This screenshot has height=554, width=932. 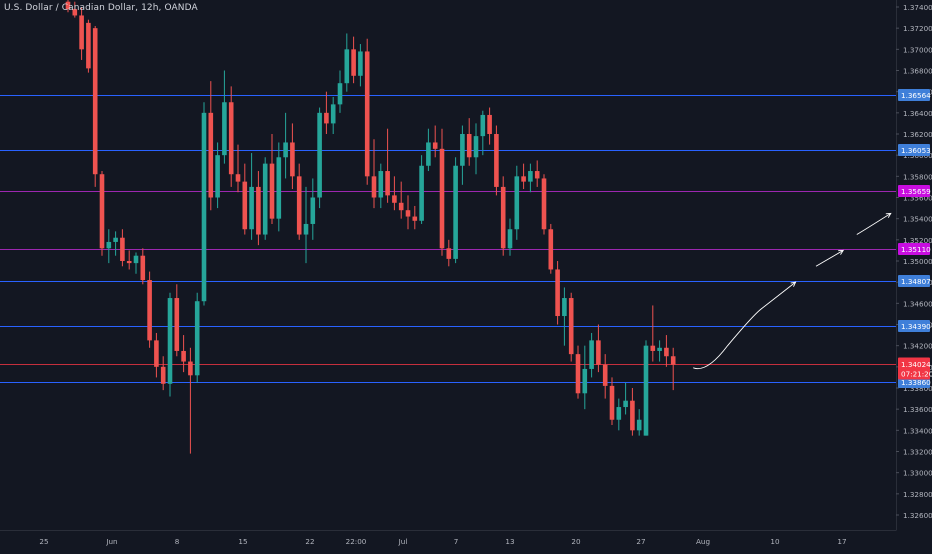 What do you see at coordinates (917, 49) in the screenshot?
I see `price-tick-label: 1.37000` at bounding box center [917, 49].